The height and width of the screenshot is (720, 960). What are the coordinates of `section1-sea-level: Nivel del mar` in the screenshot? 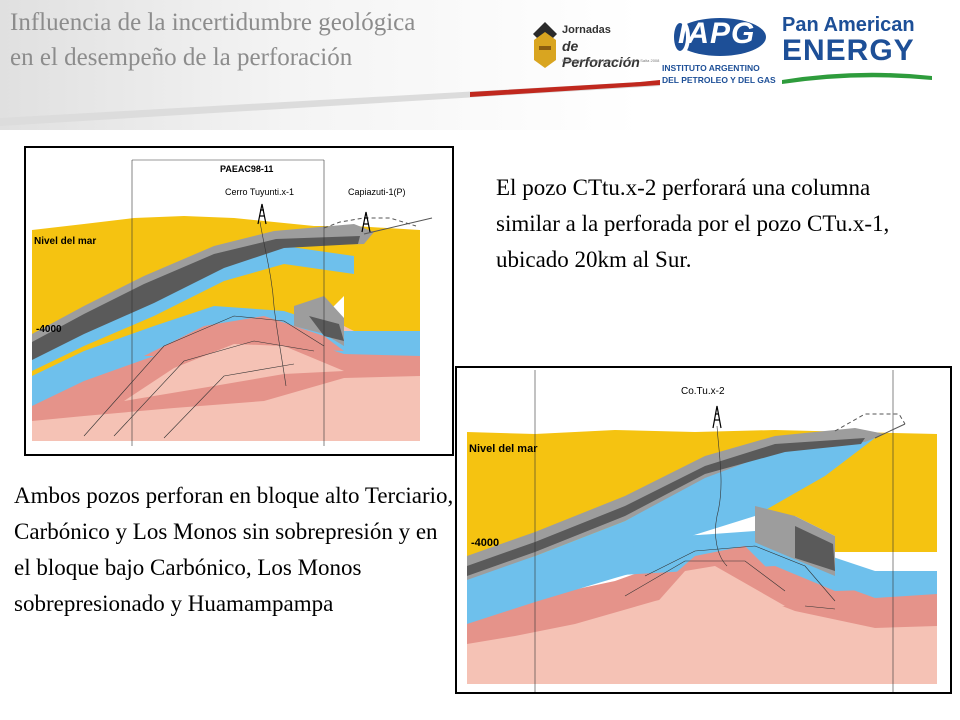 It's located at (65, 241).